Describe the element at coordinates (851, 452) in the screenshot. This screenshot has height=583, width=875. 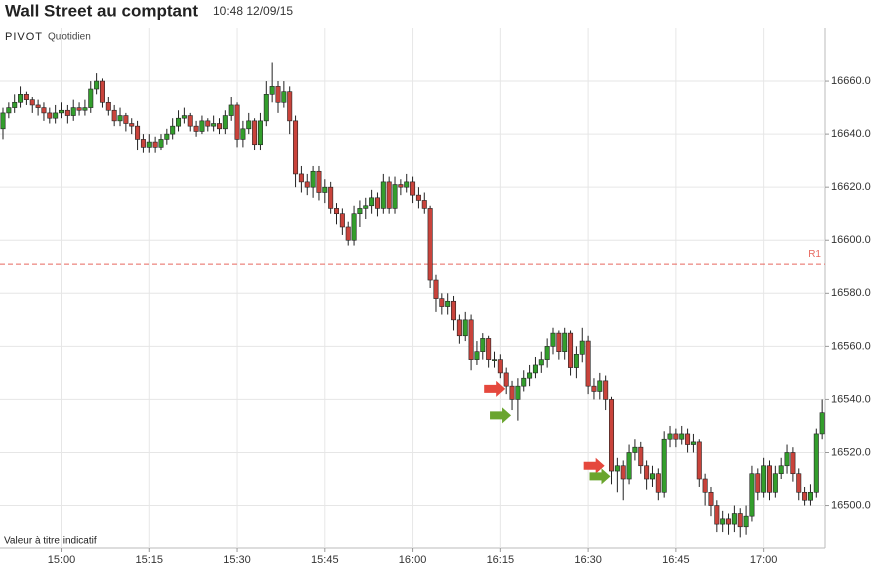
I see `y-tick-label: 16520.0` at that location.